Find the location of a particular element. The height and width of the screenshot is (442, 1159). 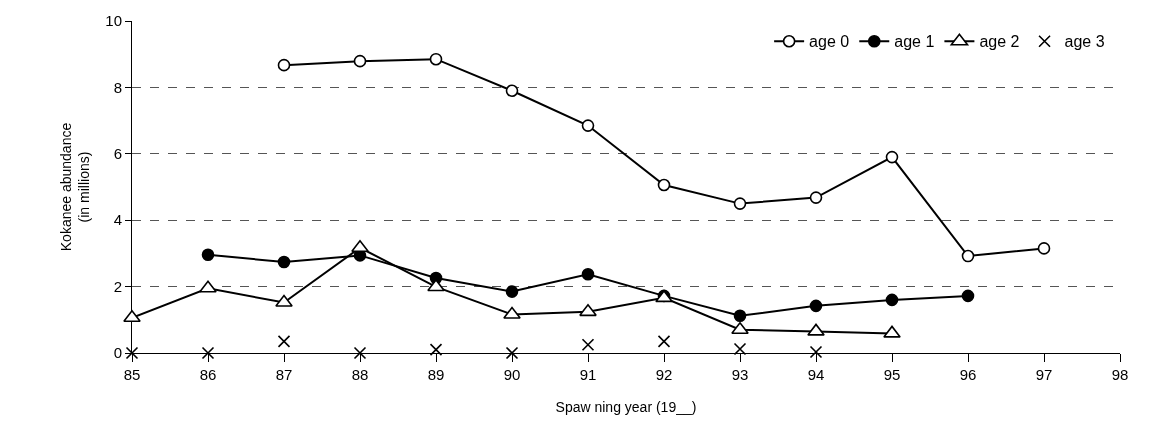

x-tick-label: 93 is located at coordinates (740, 374).